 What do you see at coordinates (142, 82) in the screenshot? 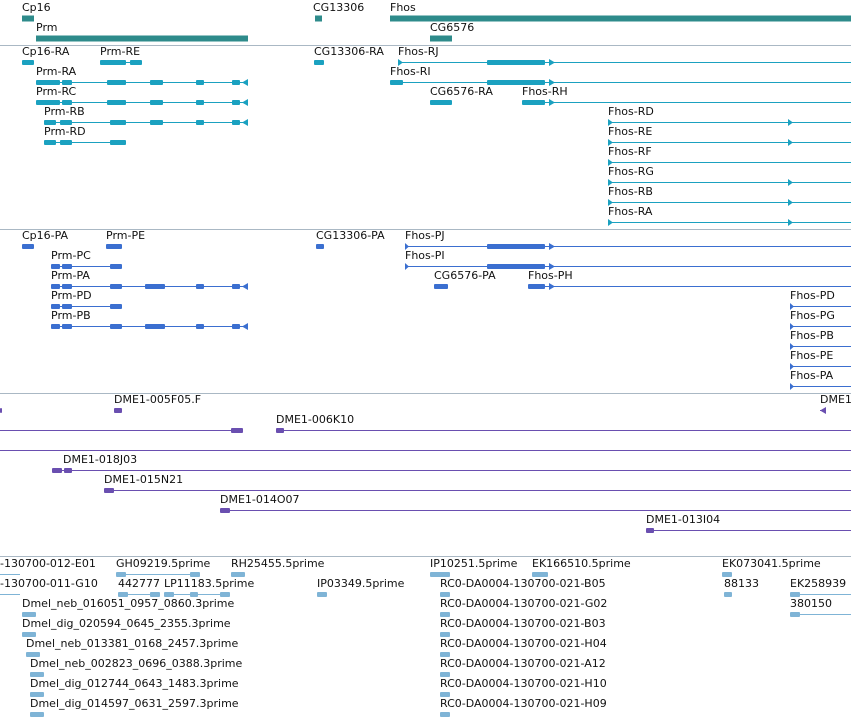
I see `feature-prm-ra` at bounding box center [142, 82].